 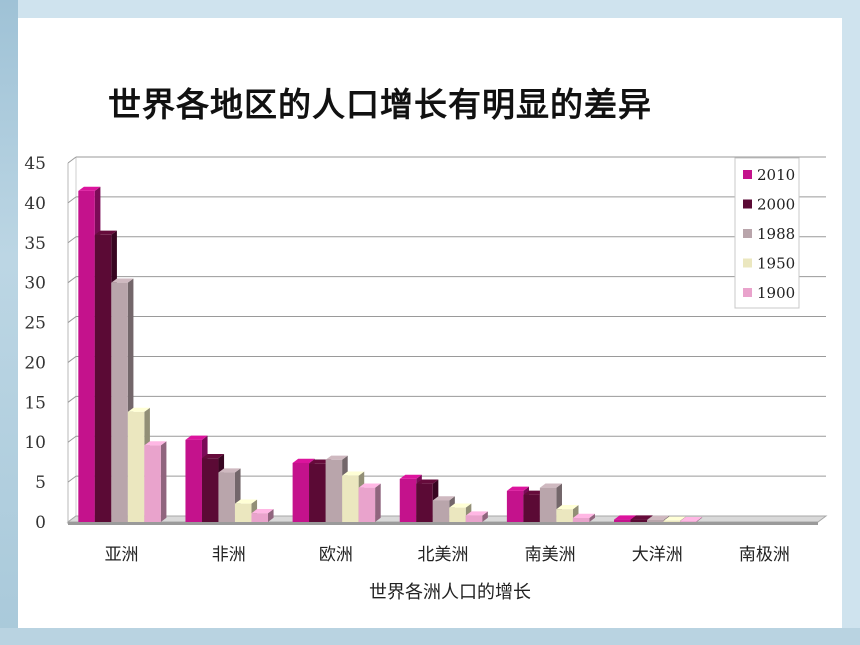 What do you see at coordinates (443, 555) in the screenshot?
I see `x-tick-label: 北美洲` at bounding box center [443, 555].